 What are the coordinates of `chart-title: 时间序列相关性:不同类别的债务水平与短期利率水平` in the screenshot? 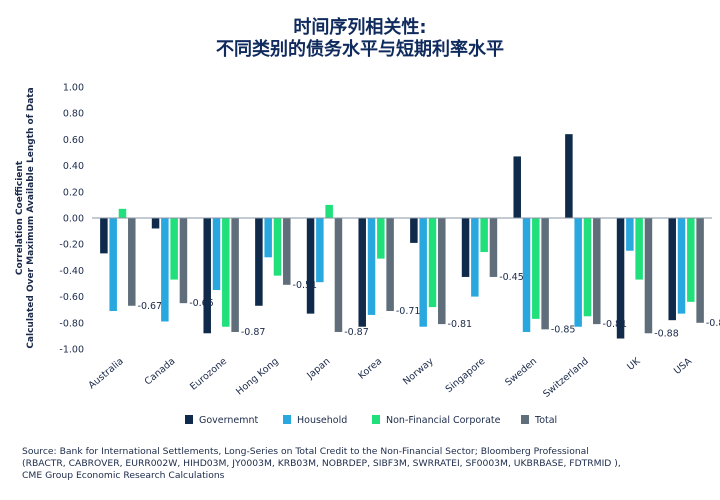 It's located at (360, 38).